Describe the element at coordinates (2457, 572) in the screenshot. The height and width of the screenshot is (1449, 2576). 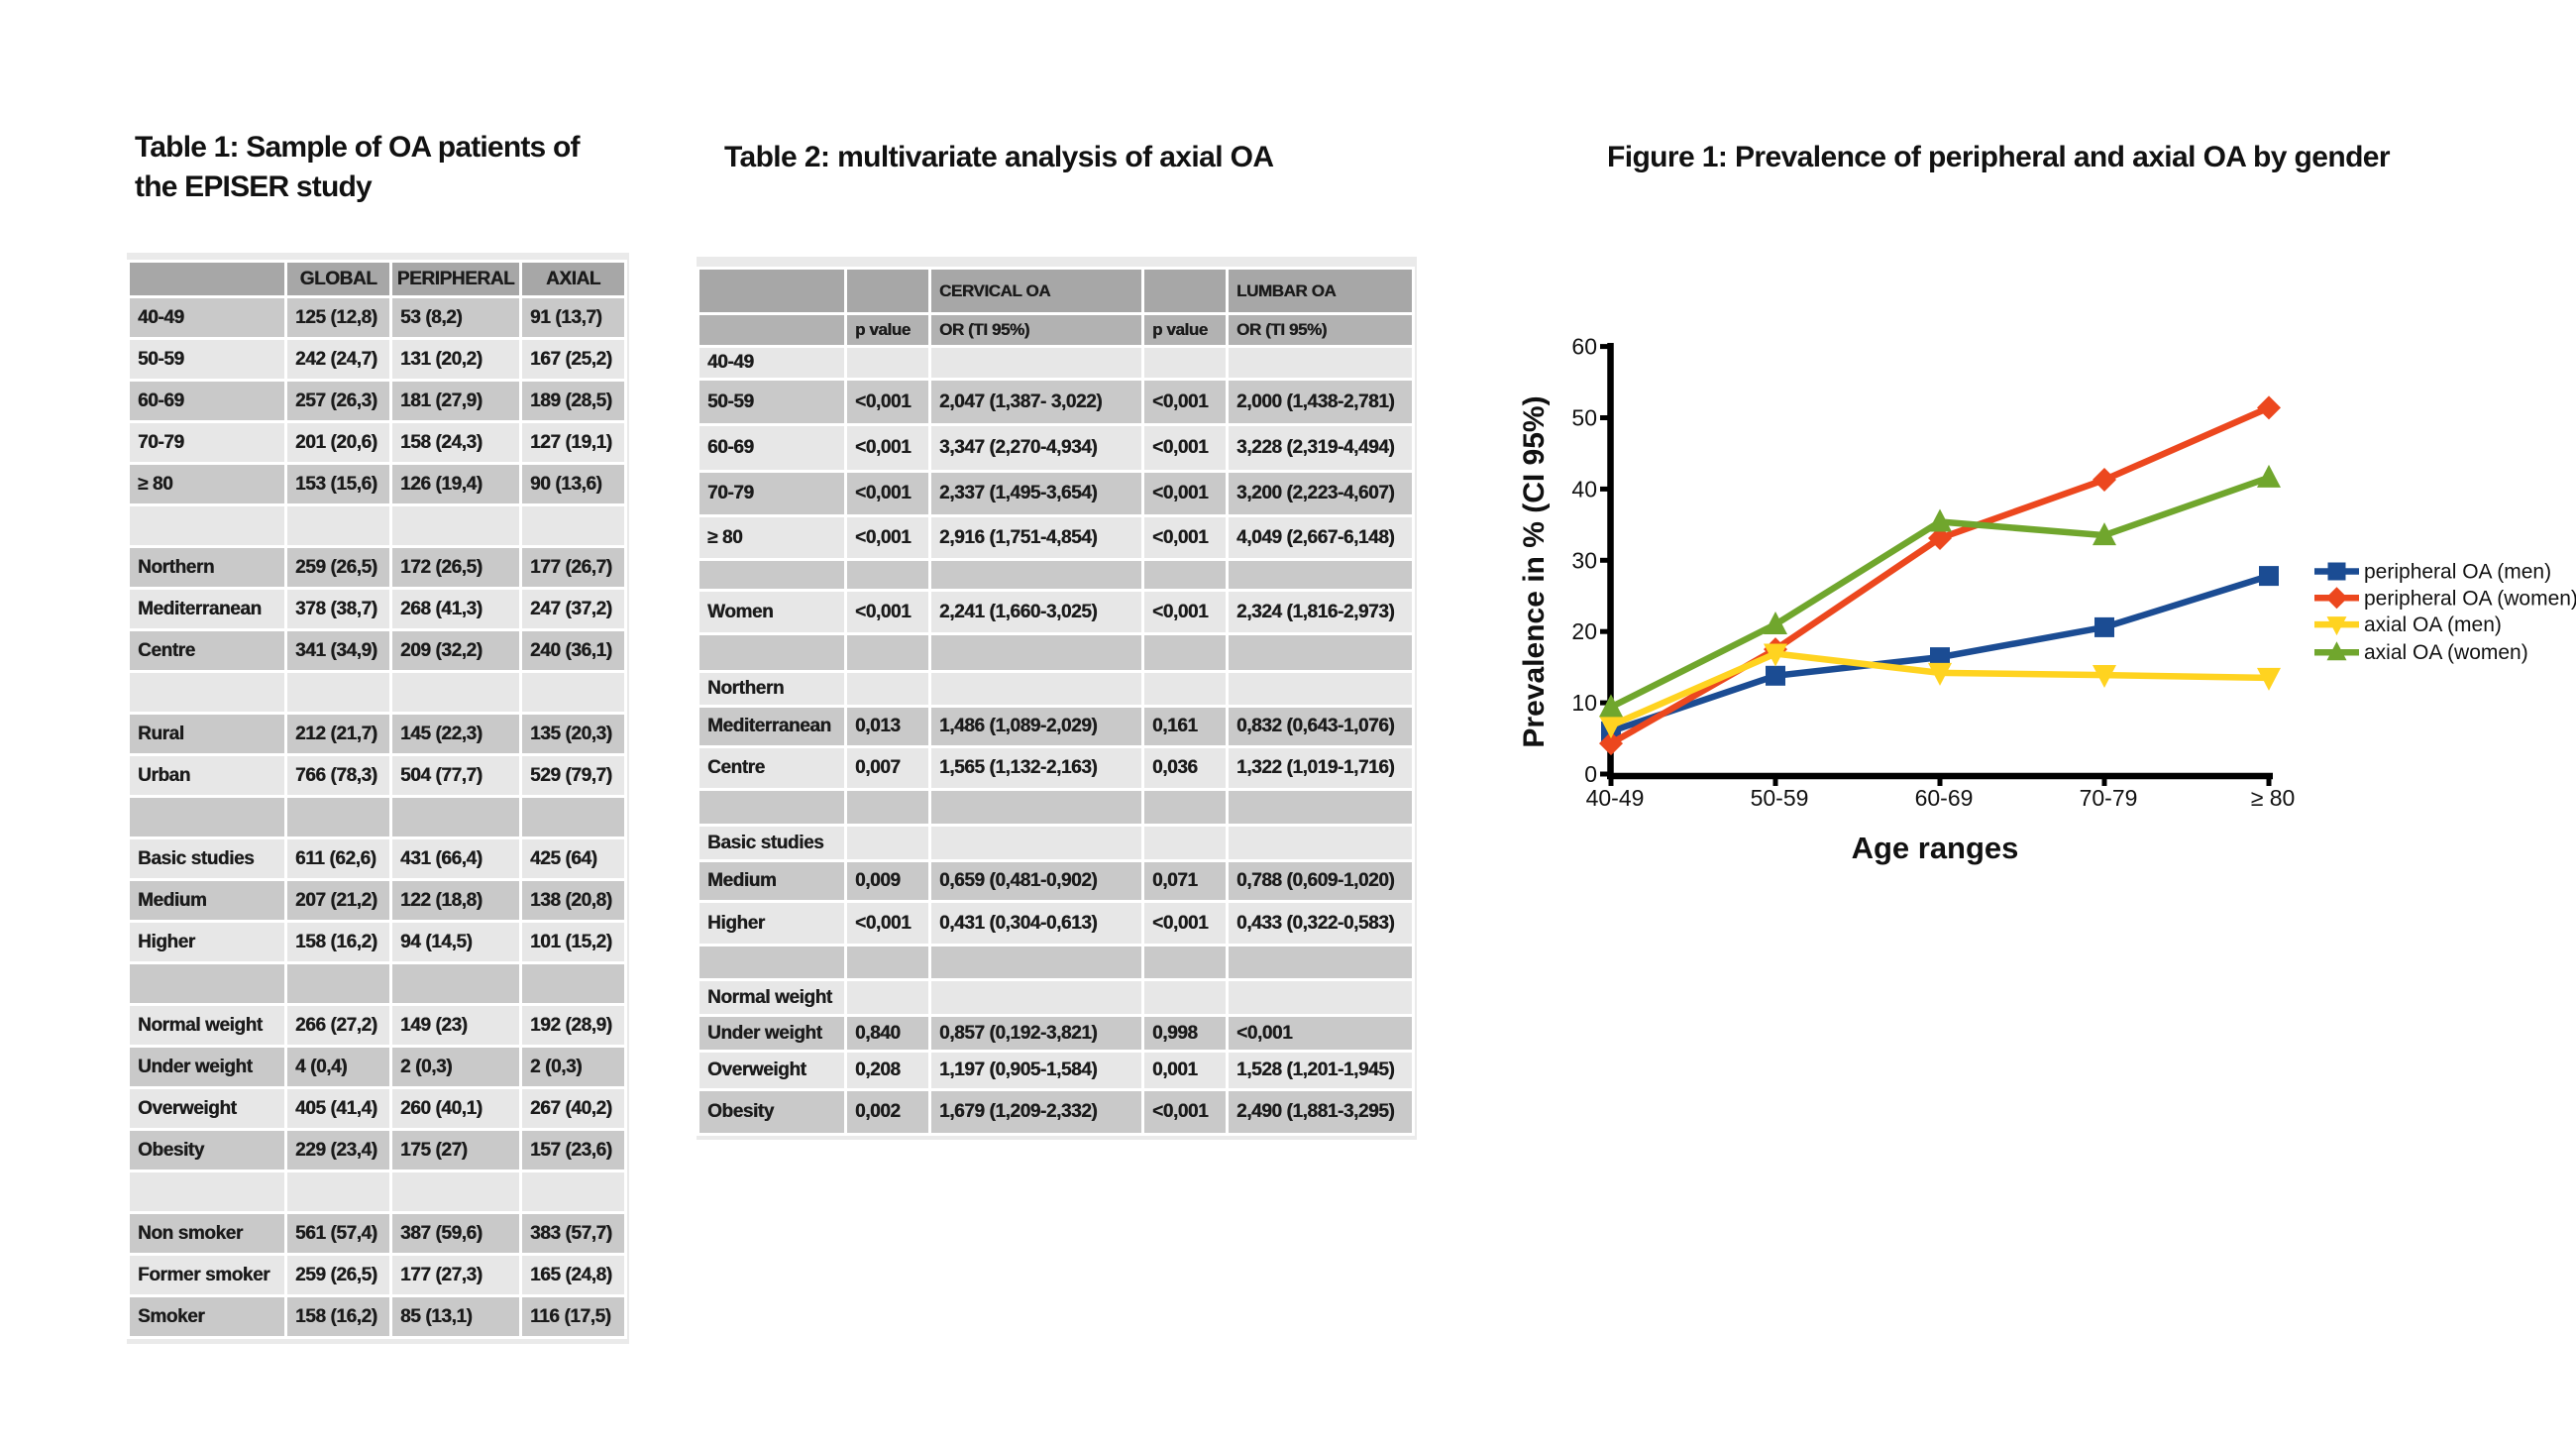
I see `svg-text: peripheral OA (men)` at that location.